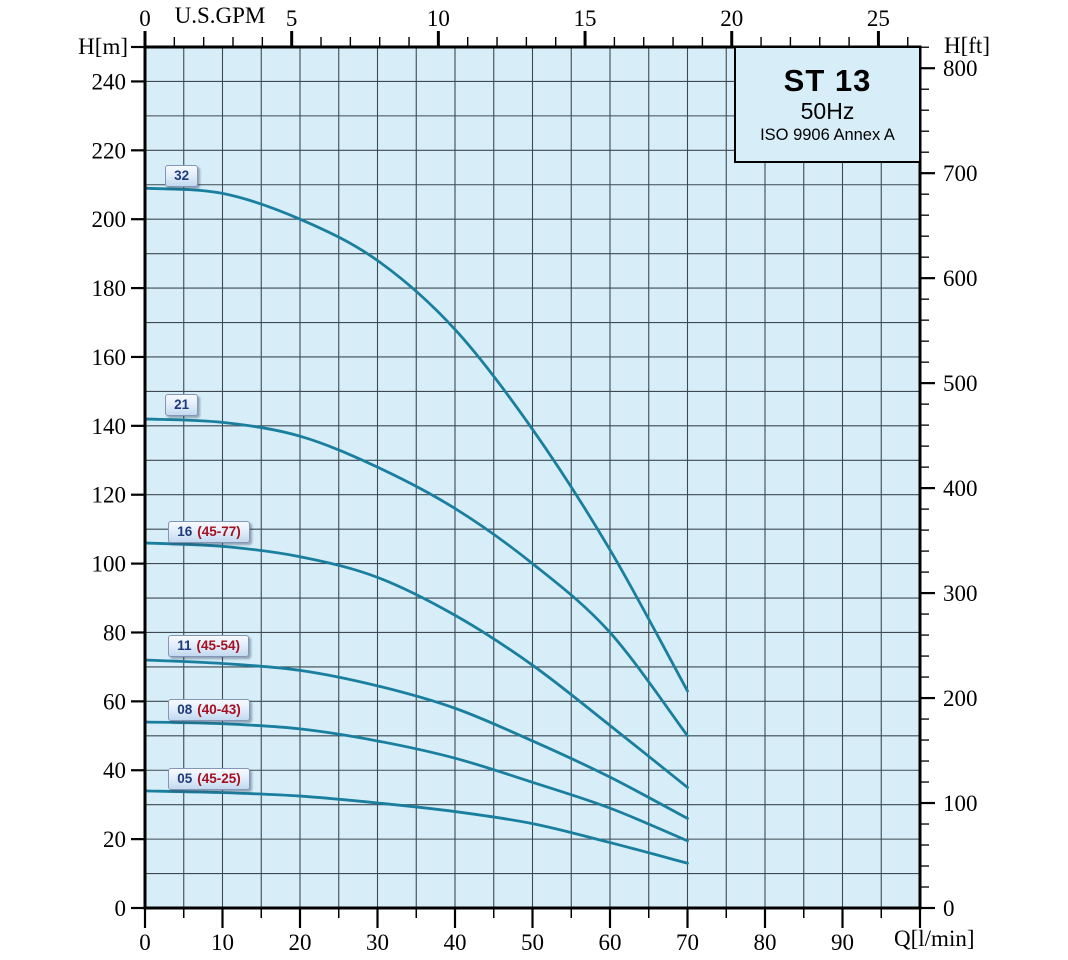  Describe the element at coordinates (185, 709) in the screenshot. I see `curve-label-number: 08` at that location.